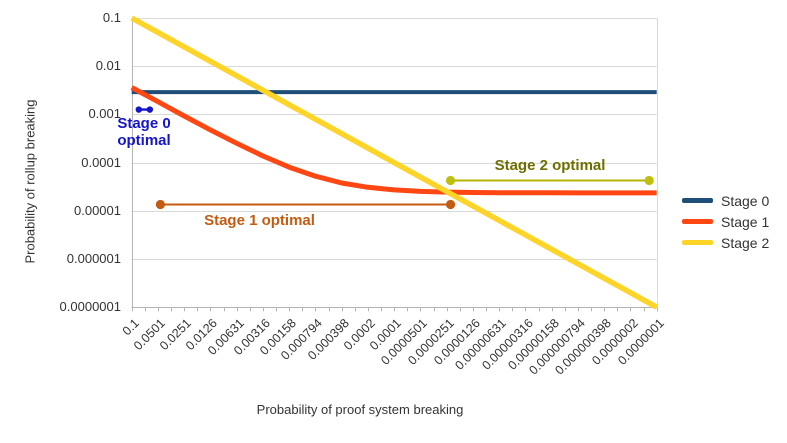 Image resolution: width=787 pixels, height=443 pixels. Describe the element at coordinates (360, 409) in the screenshot. I see `x-axis-title: Probability of proof system breaking` at that location.